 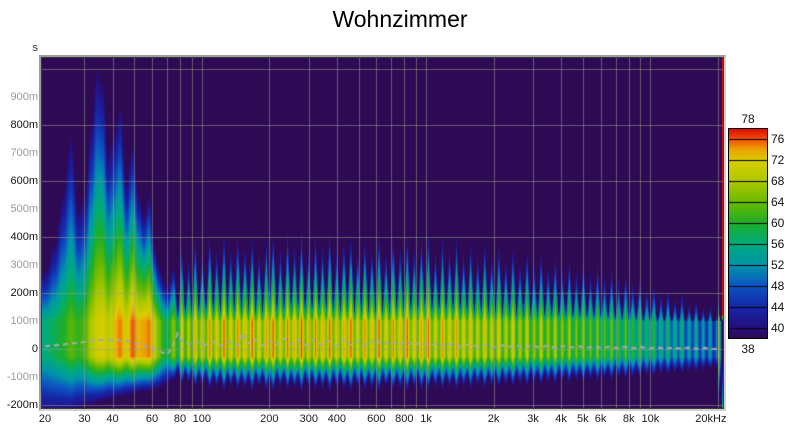 What do you see at coordinates (583, 419) in the screenshot?
I see `x-tick-label: 5k` at bounding box center [583, 419].